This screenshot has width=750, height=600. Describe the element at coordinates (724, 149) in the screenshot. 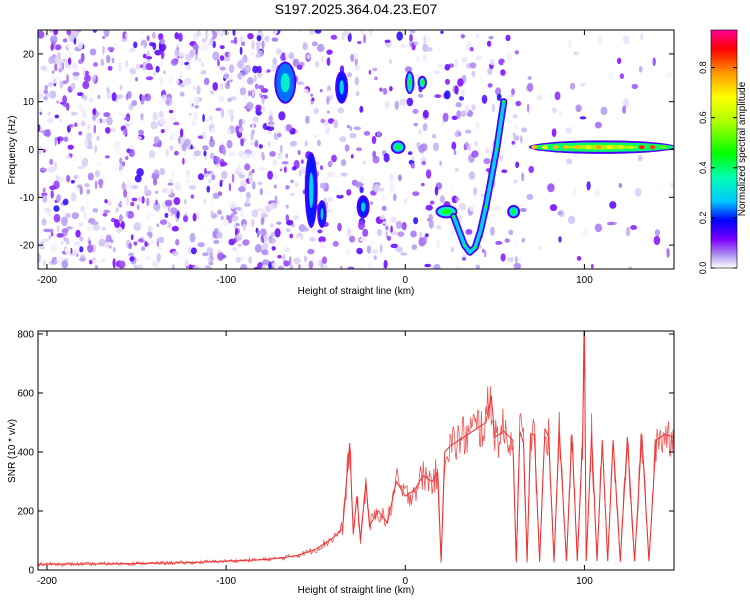

I see `colorbar-gradient` at that location.